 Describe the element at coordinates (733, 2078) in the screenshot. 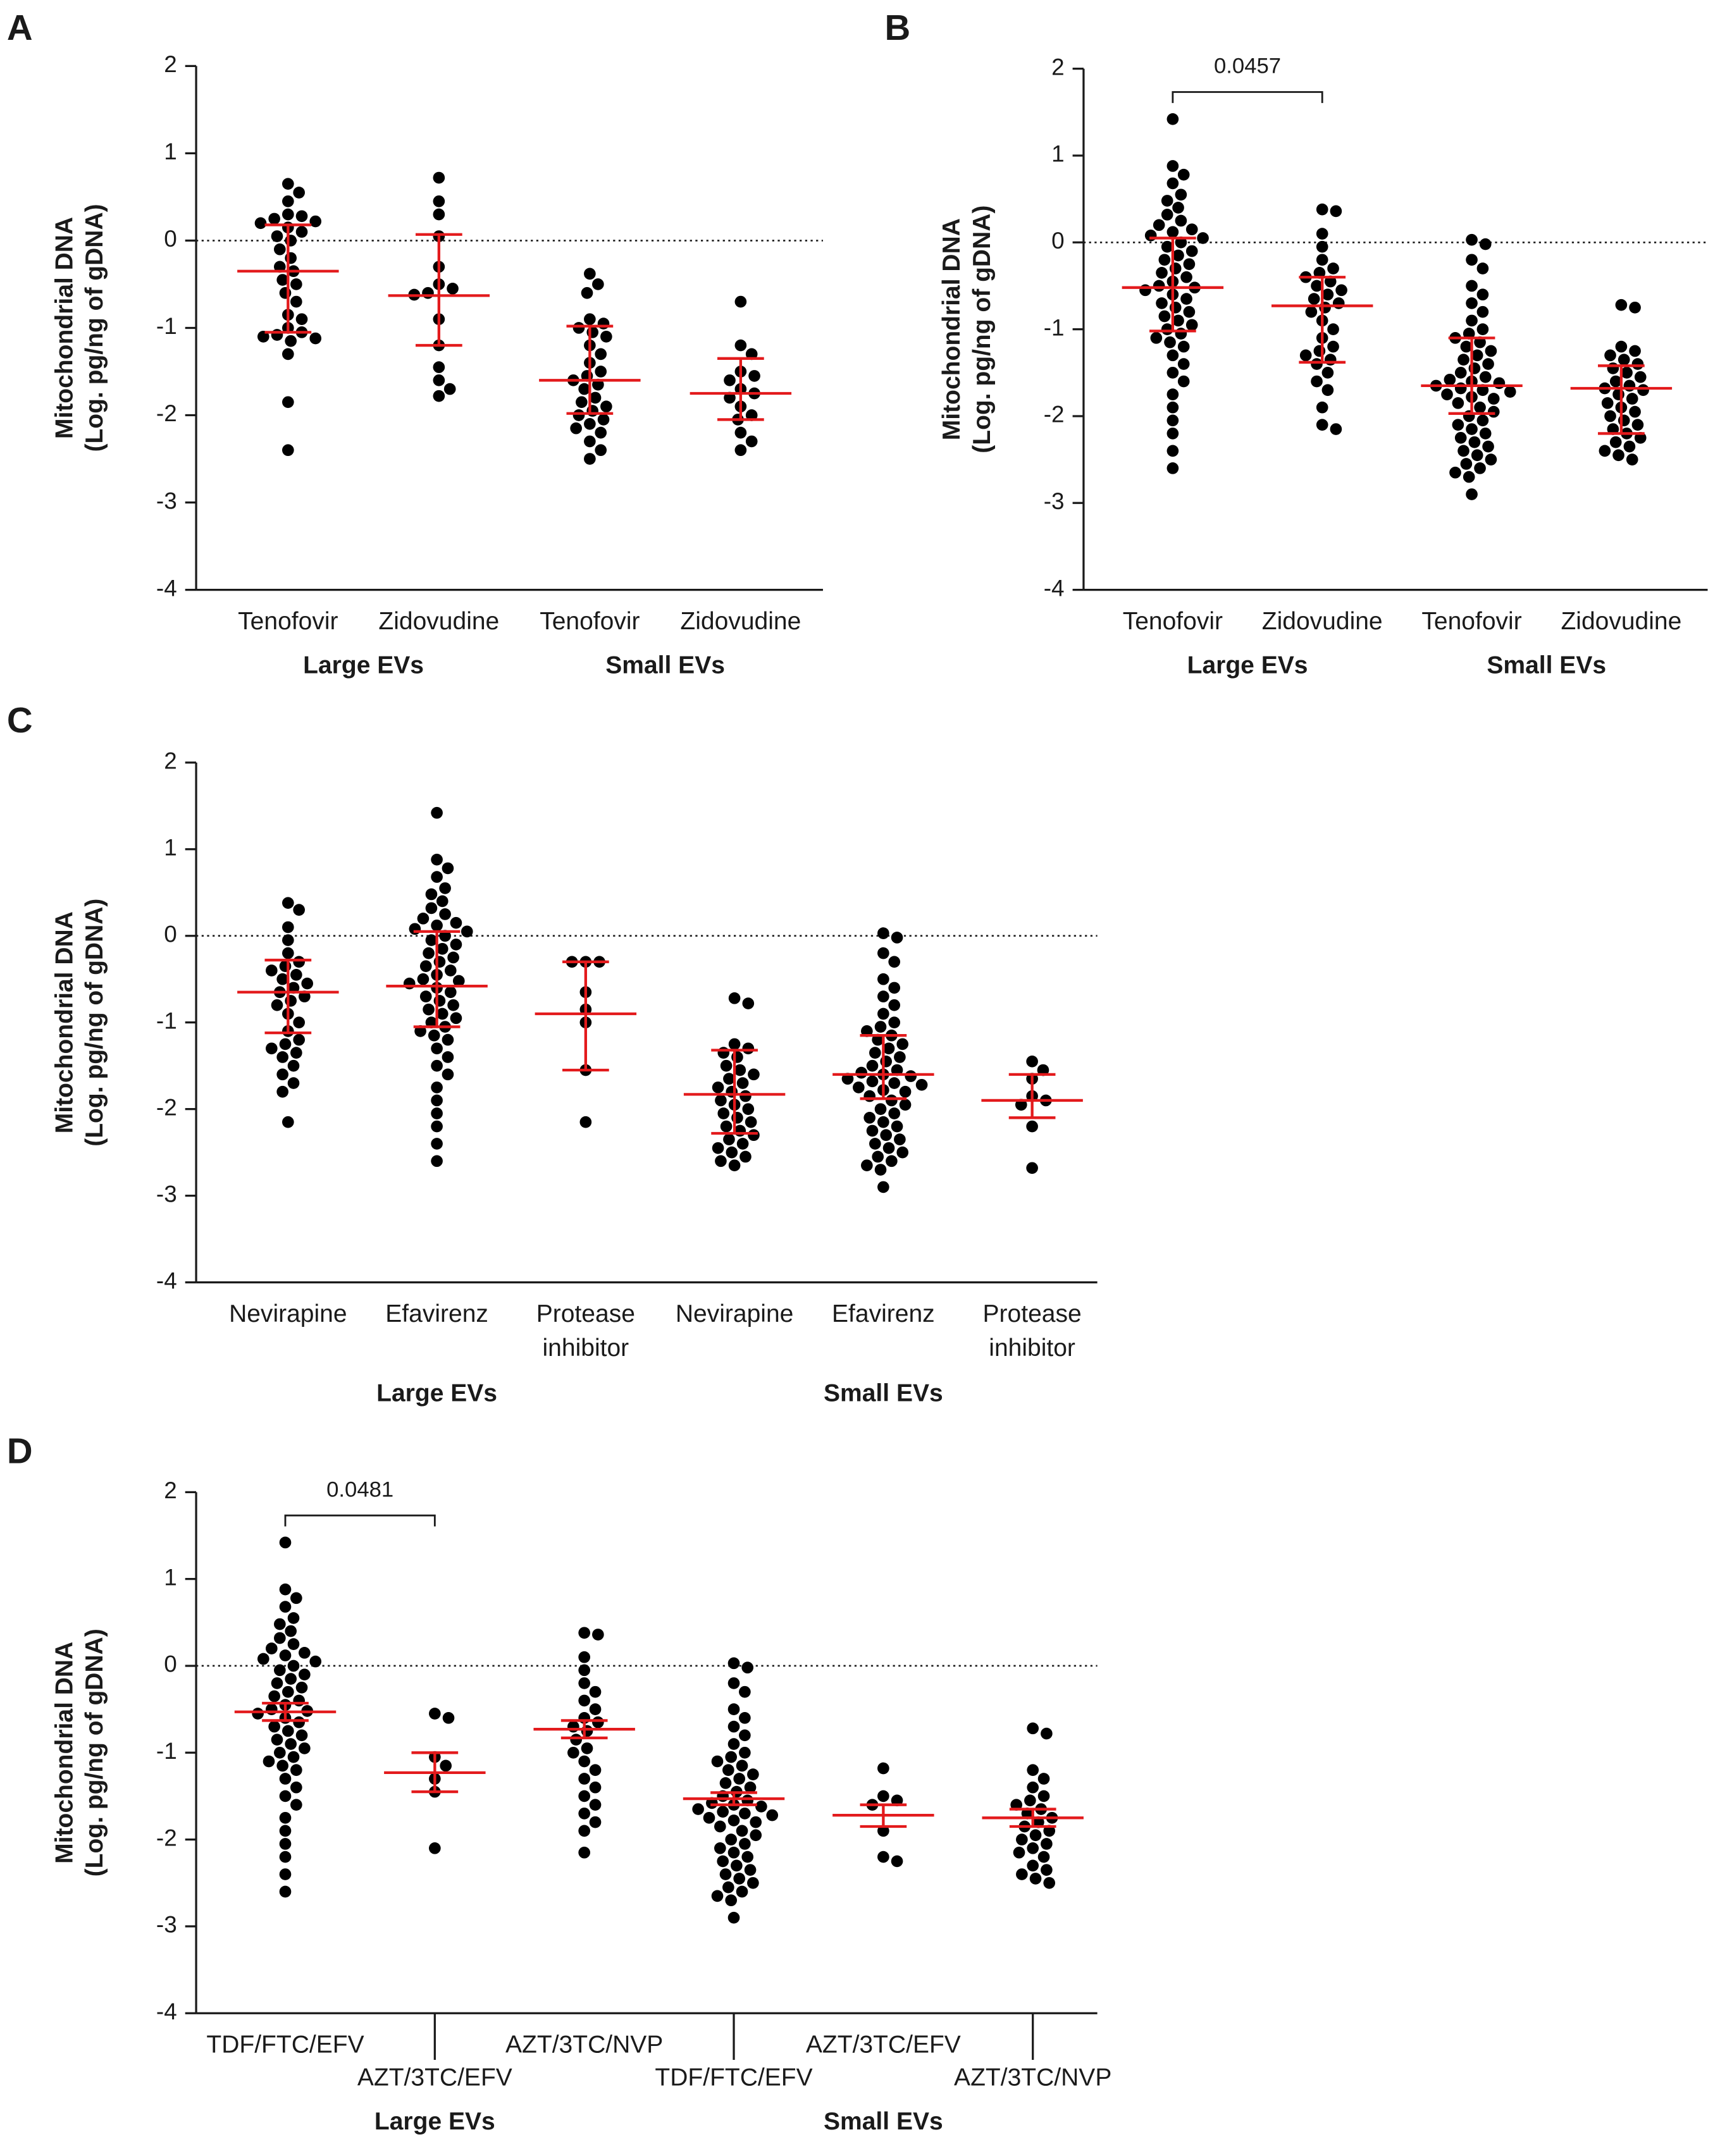

I see `x-tick-label: TDF/FTC/EFV` at that location.